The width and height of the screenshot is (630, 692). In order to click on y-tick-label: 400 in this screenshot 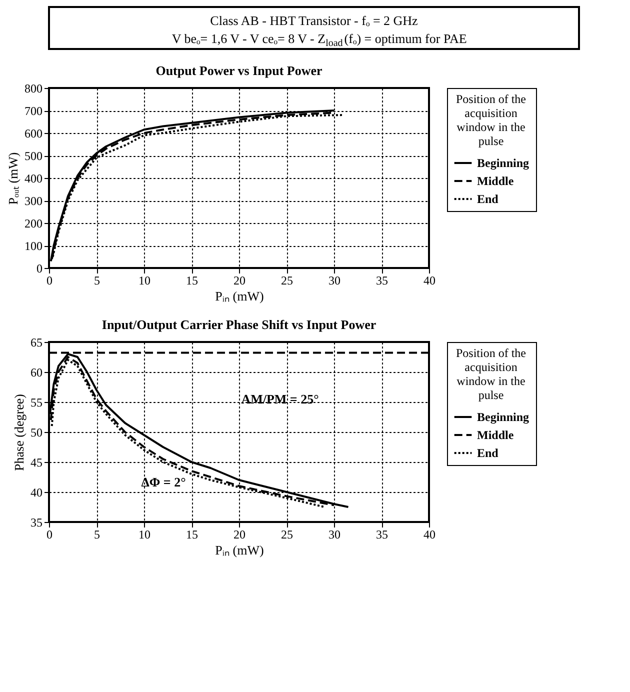, I will do `click(33, 179)`.